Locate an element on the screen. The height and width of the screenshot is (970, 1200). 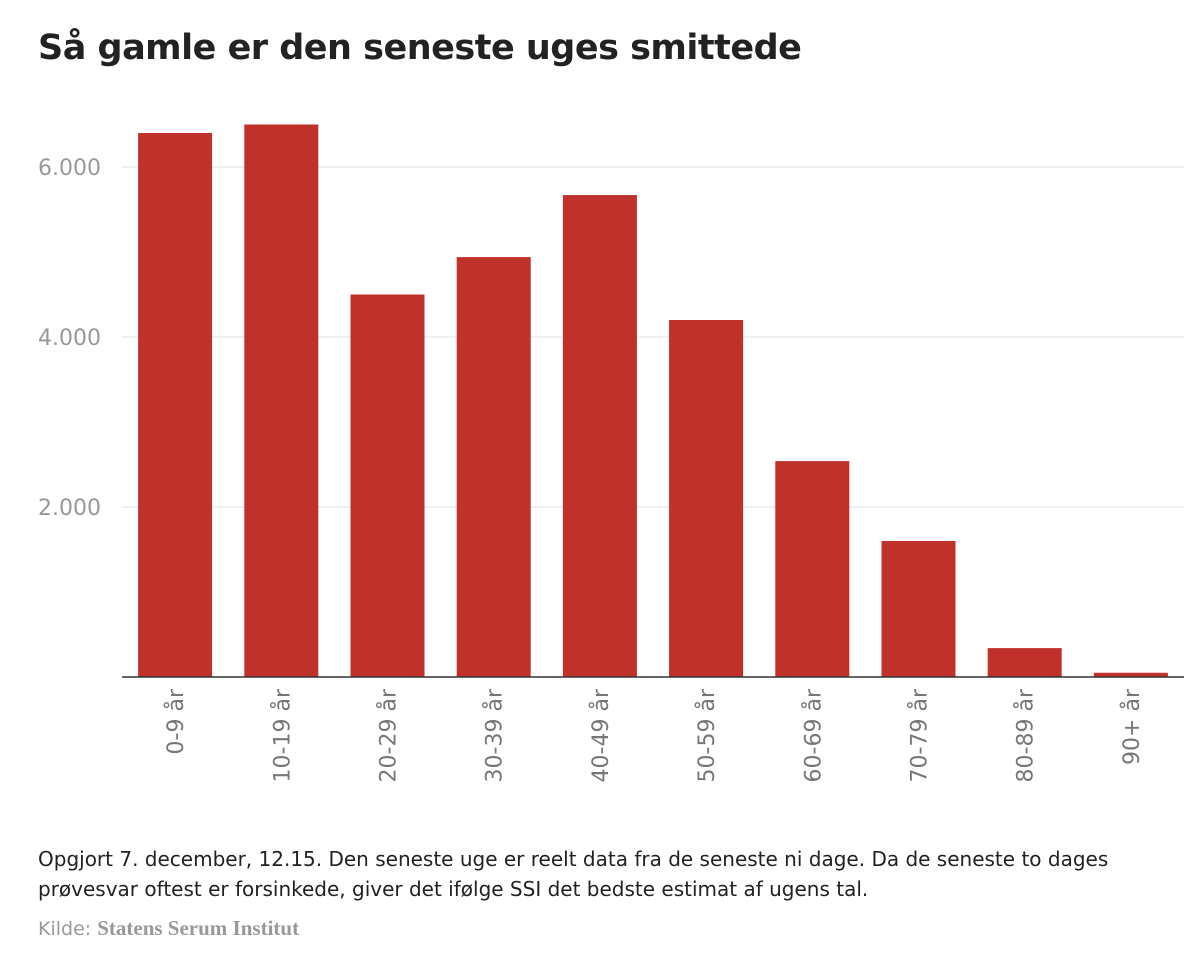
chart-title: Så gamle er den seneste uges smittede is located at coordinates (420, 48).